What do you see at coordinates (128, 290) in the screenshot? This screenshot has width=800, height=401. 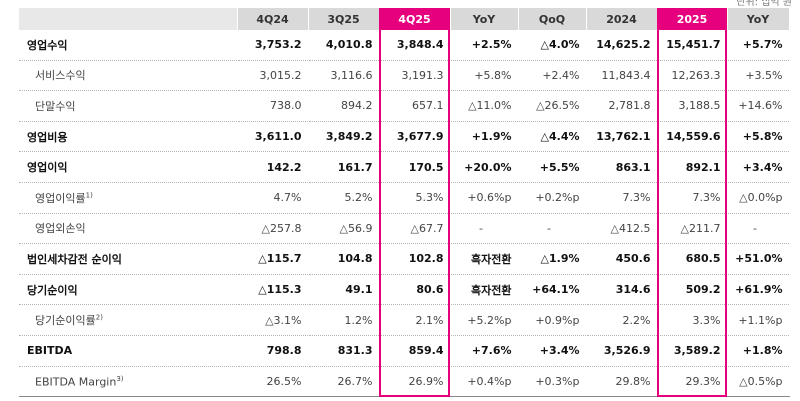 I see `row-label: 당기순이익` at bounding box center [128, 290].